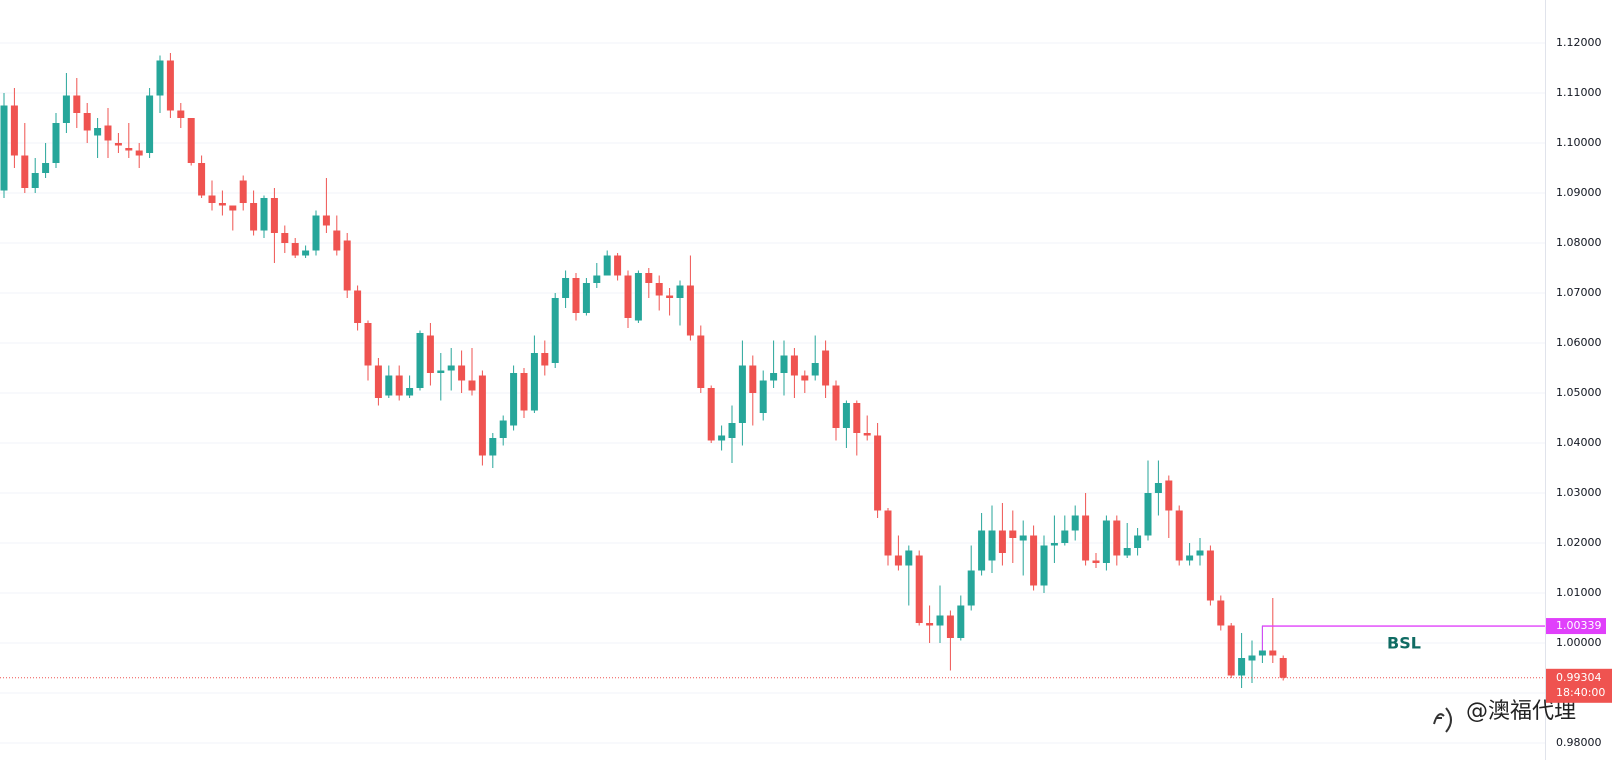  I want to click on price-label-box, so click(1579, 685).